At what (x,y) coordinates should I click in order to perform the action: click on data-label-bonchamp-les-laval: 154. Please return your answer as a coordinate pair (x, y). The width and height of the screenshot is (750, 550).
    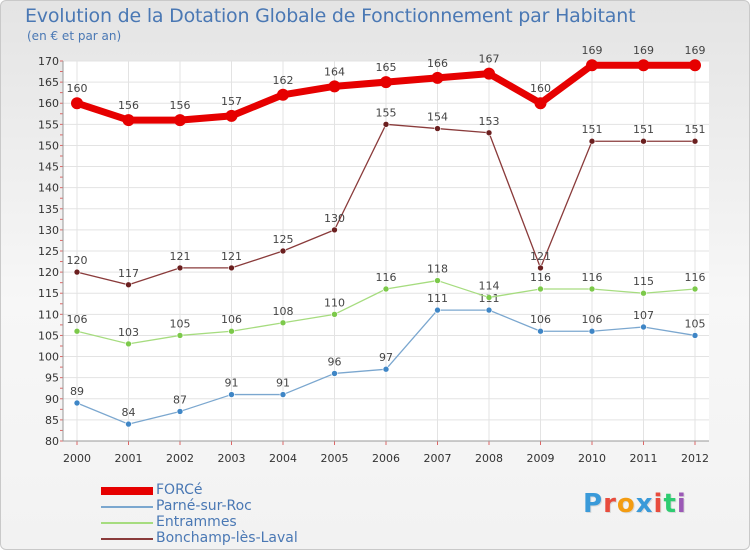
    Looking at the image, I should click on (437, 117).